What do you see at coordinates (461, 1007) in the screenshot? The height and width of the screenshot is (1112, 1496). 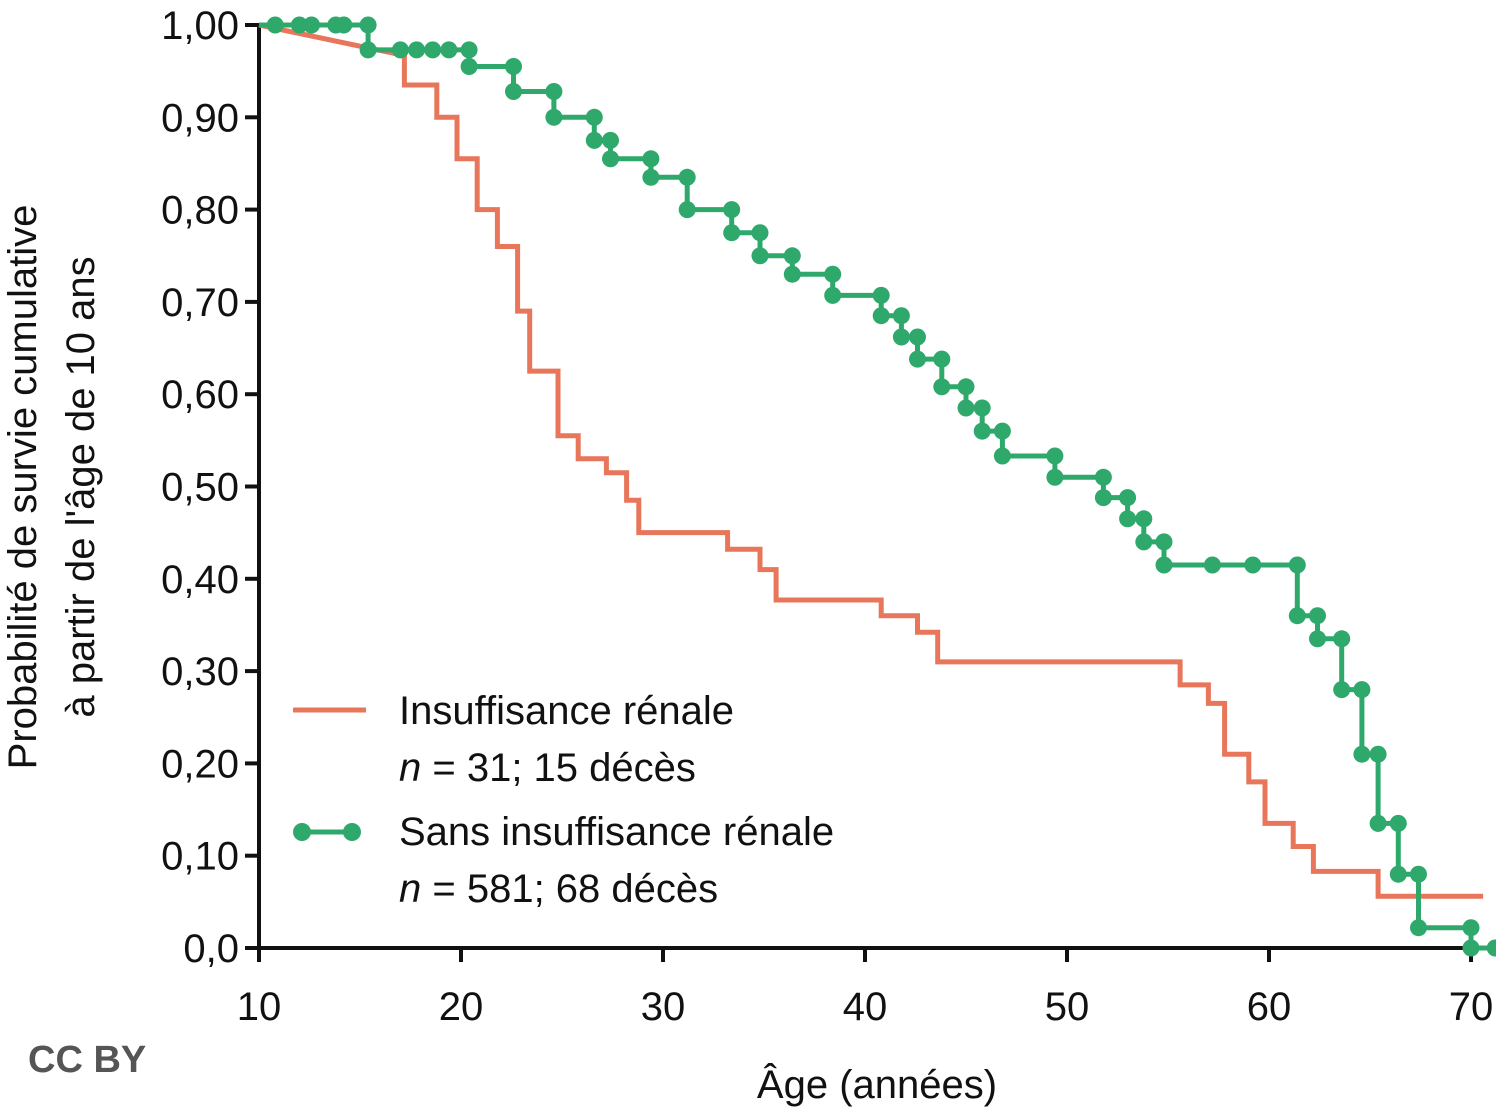 I see `x-tick-label: 20` at bounding box center [461, 1007].